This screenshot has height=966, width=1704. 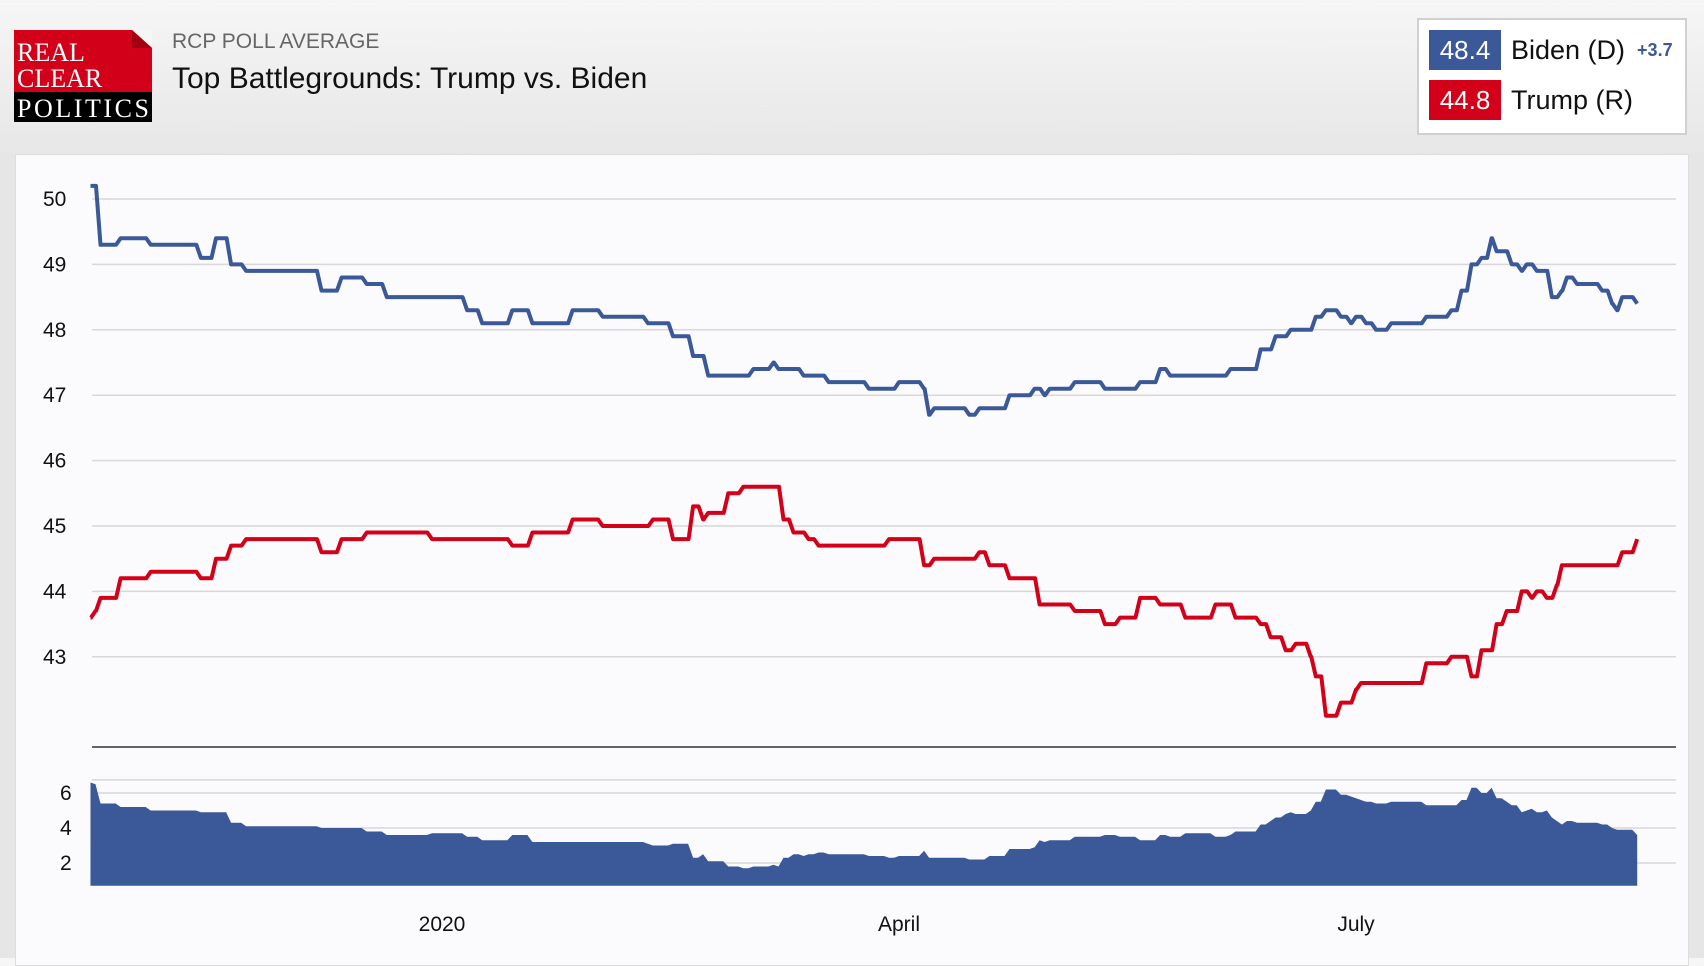 What do you see at coordinates (1552, 76) in the screenshot?
I see `legend: 48.4 Biden (D) +3.7 44.8 Trump (R)` at bounding box center [1552, 76].